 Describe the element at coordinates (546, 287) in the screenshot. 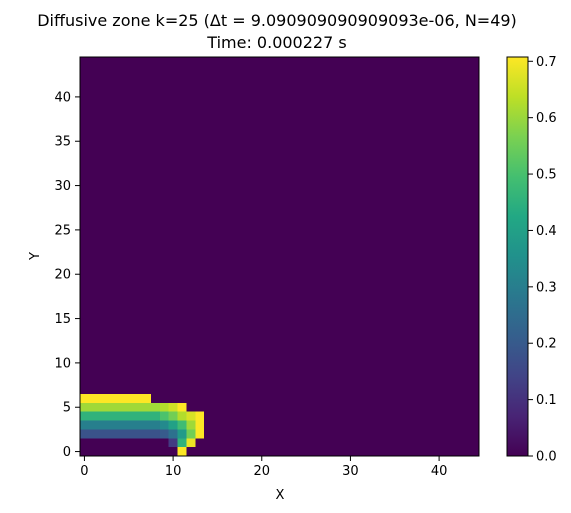

I see `colorbar-tick-label-3: 0.3` at that location.